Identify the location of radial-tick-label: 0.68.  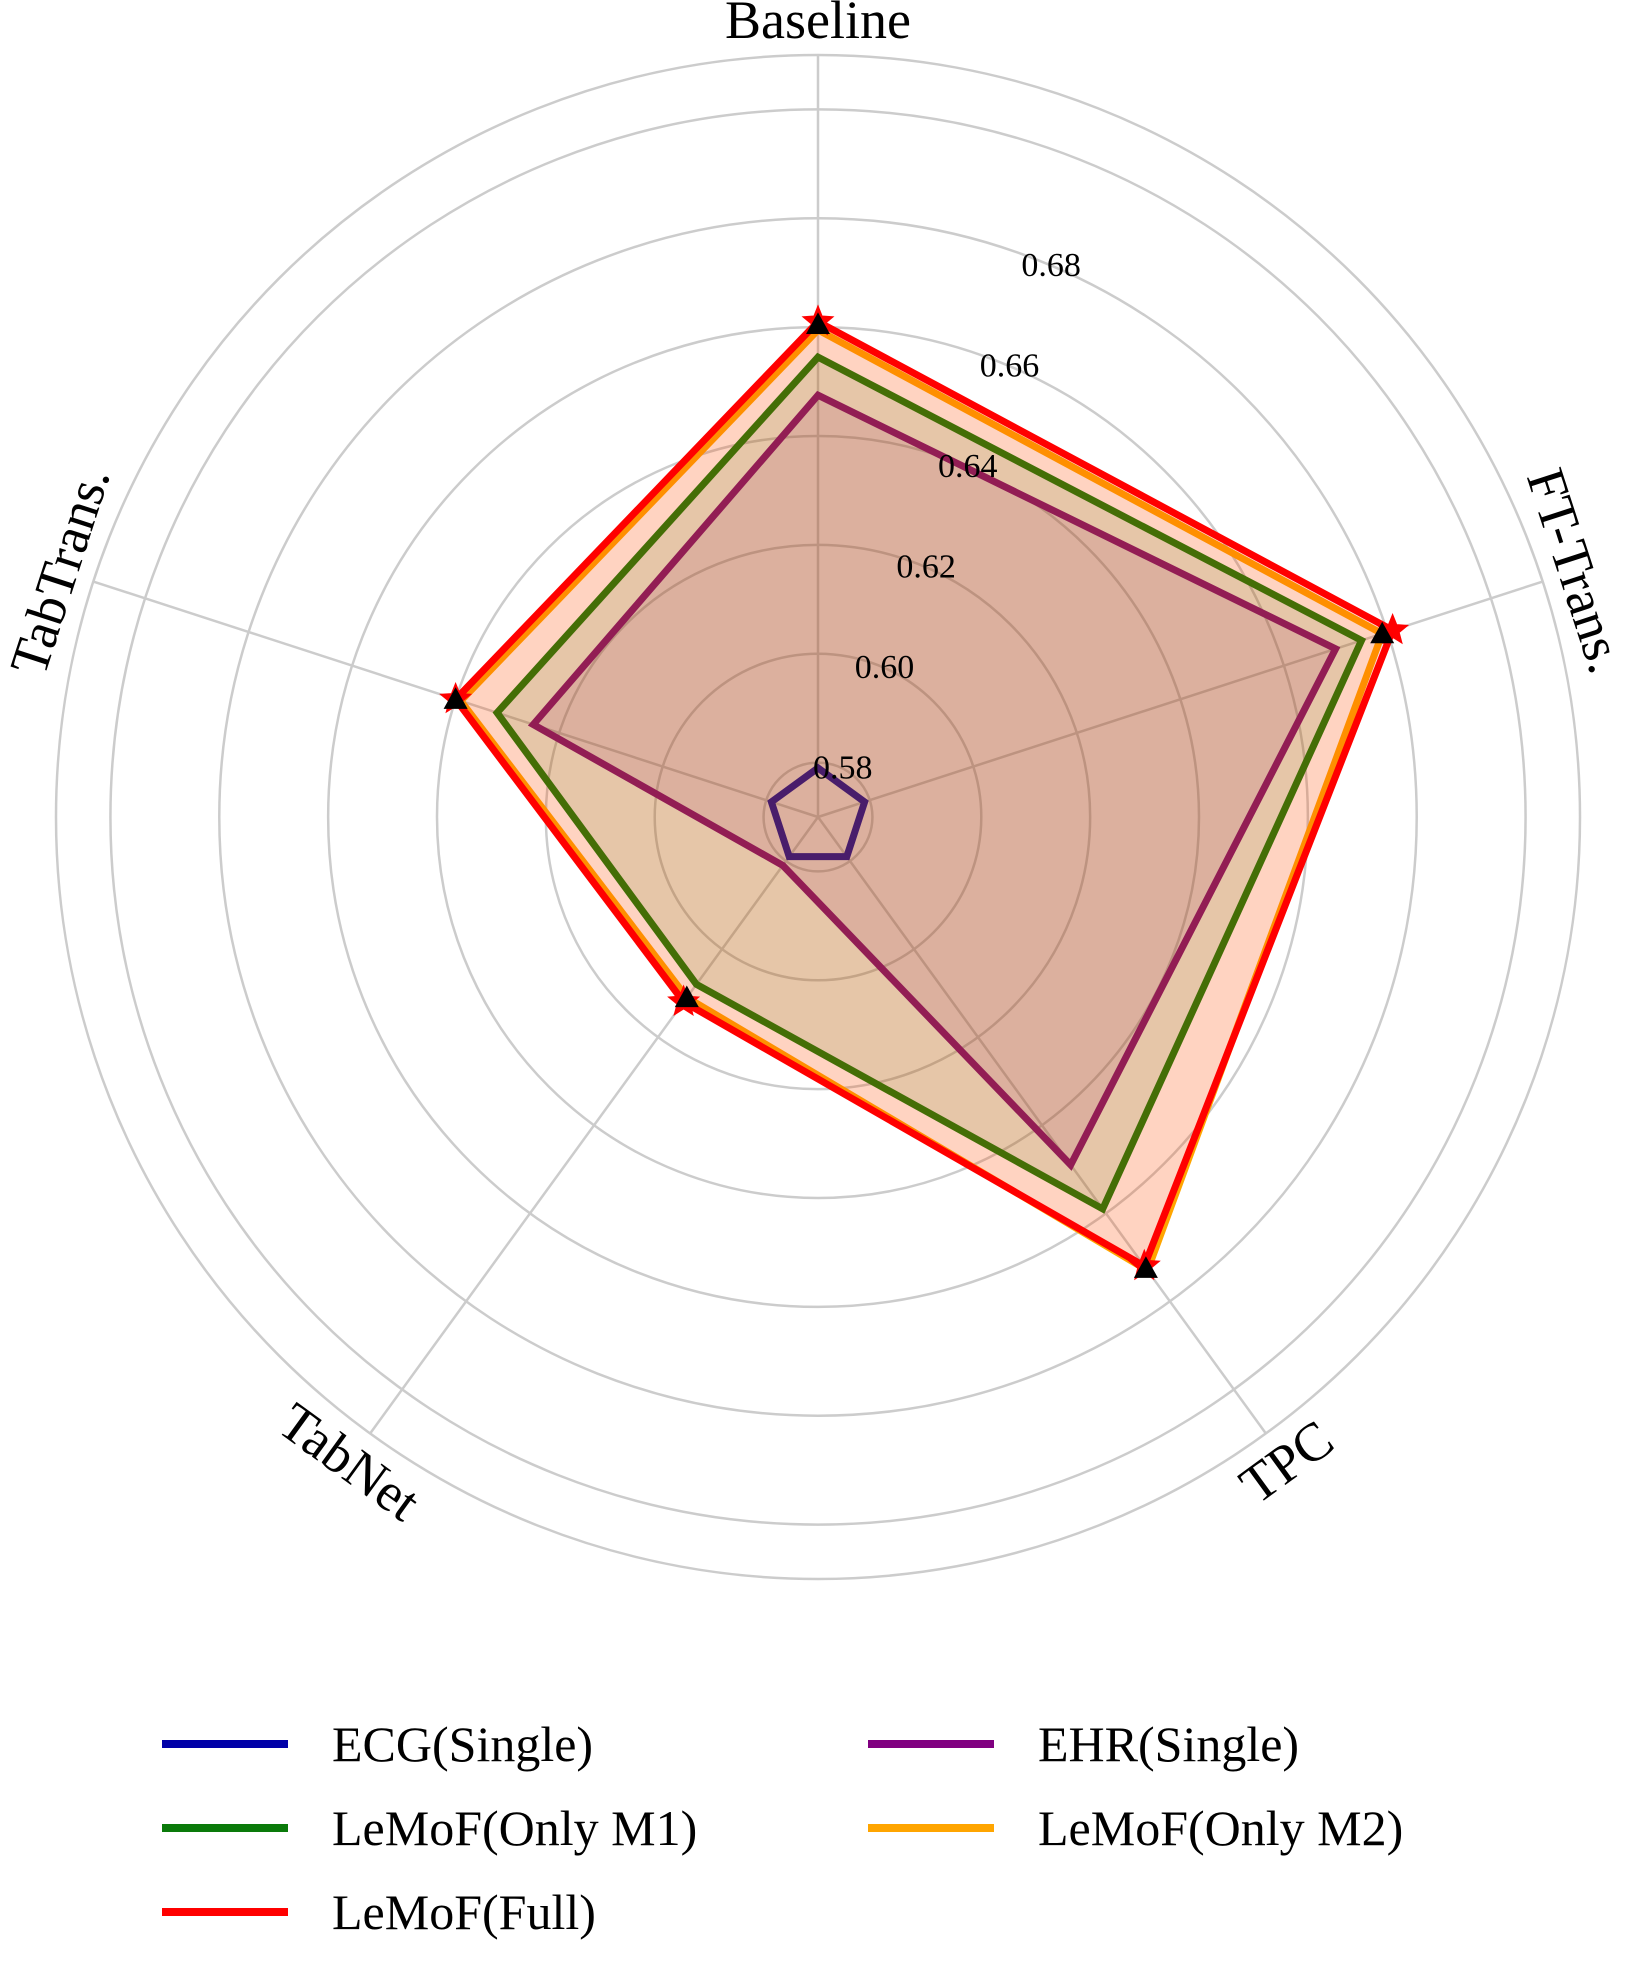
(1051, 265).